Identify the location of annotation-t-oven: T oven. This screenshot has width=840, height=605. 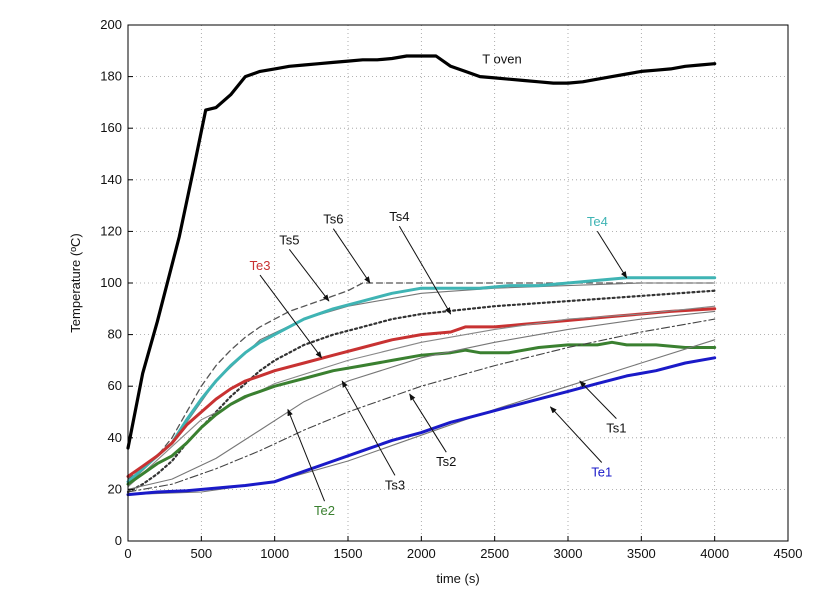
(502, 59).